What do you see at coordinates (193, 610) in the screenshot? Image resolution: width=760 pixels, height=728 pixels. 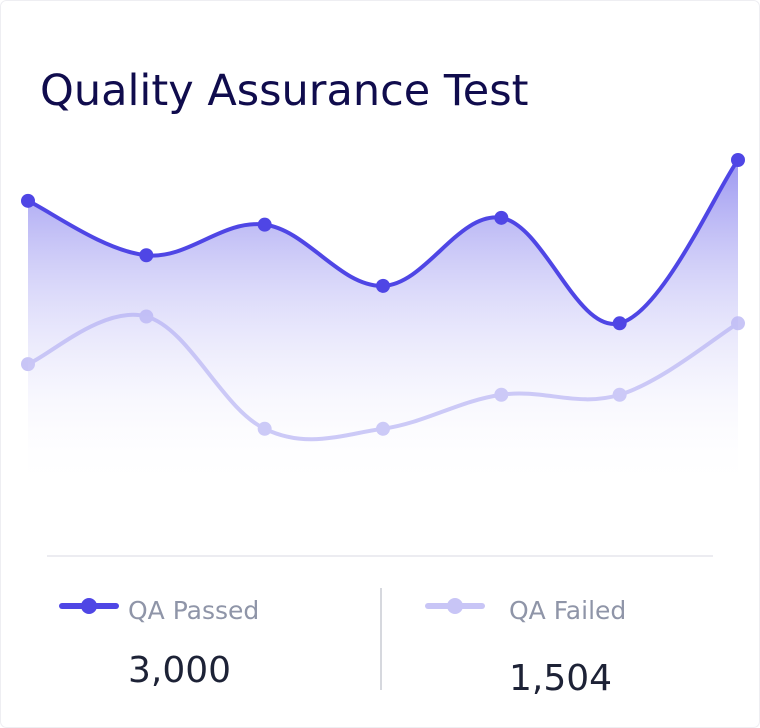 I see `legend-label: QA Passed` at bounding box center [193, 610].